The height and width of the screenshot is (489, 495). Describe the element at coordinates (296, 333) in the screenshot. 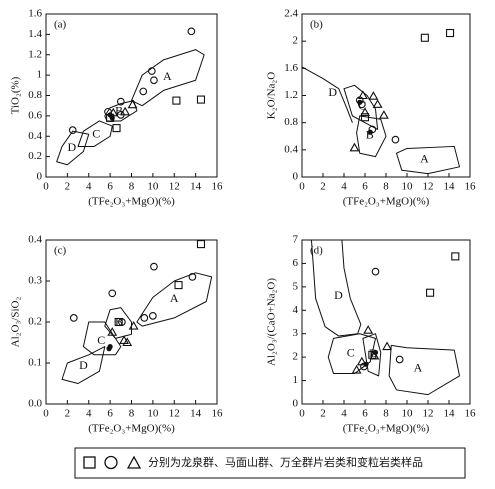

I see `y-tick-label: 3` at that location.